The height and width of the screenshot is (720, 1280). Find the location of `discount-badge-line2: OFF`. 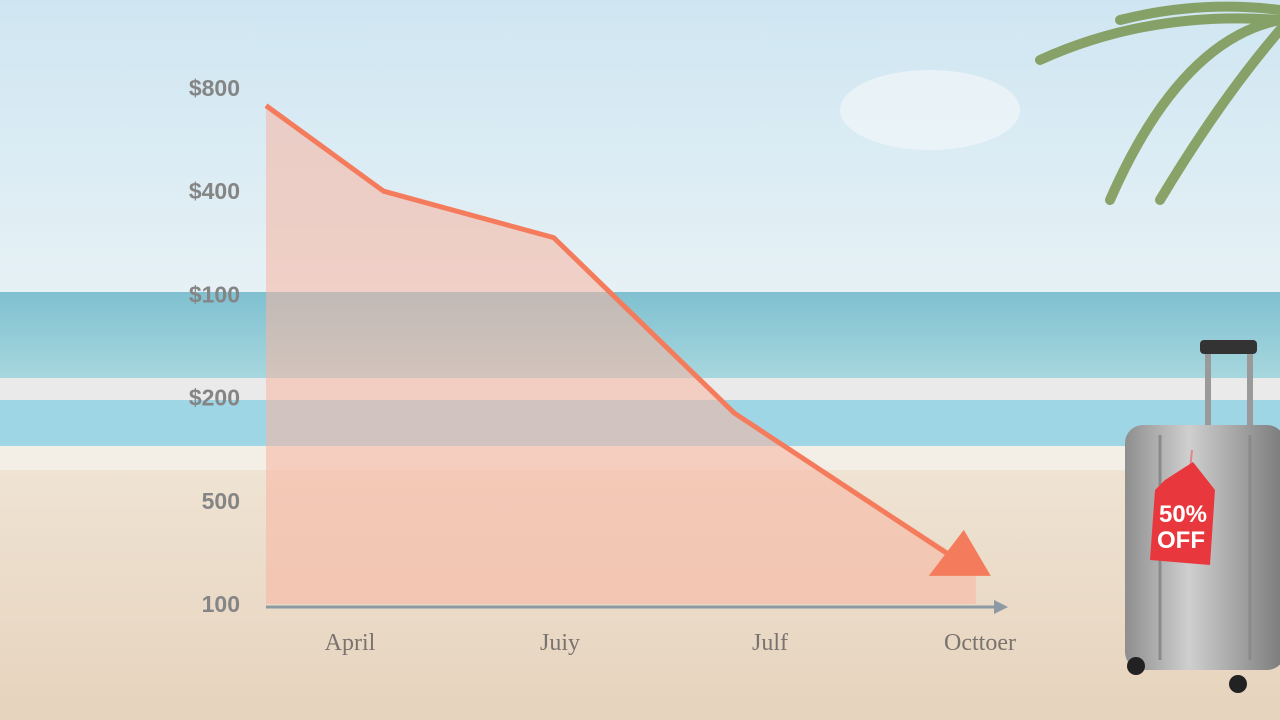

discount-badge-line2: OFF is located at coordinates (1181, 540).